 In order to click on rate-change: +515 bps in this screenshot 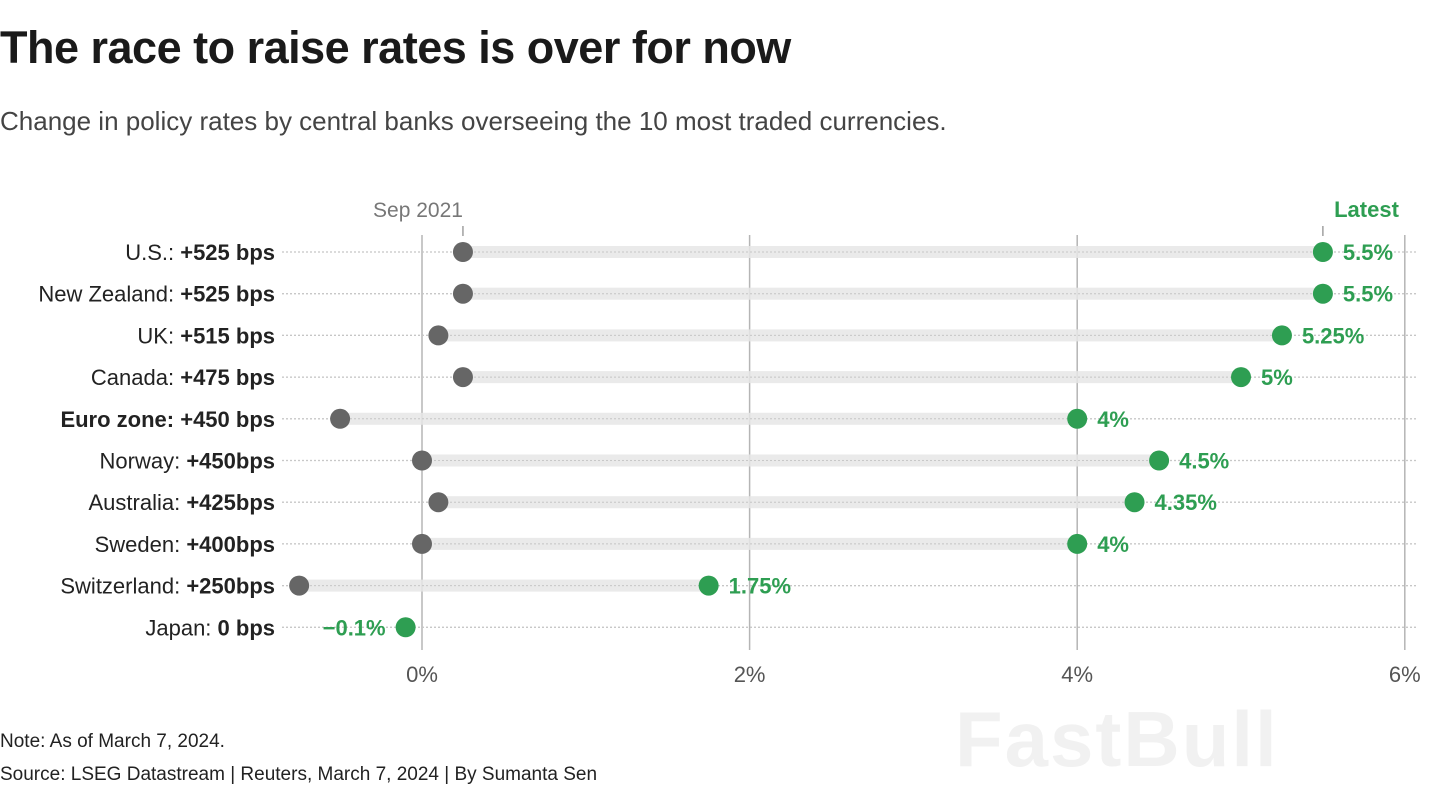, I will do `click(227, 335)`.